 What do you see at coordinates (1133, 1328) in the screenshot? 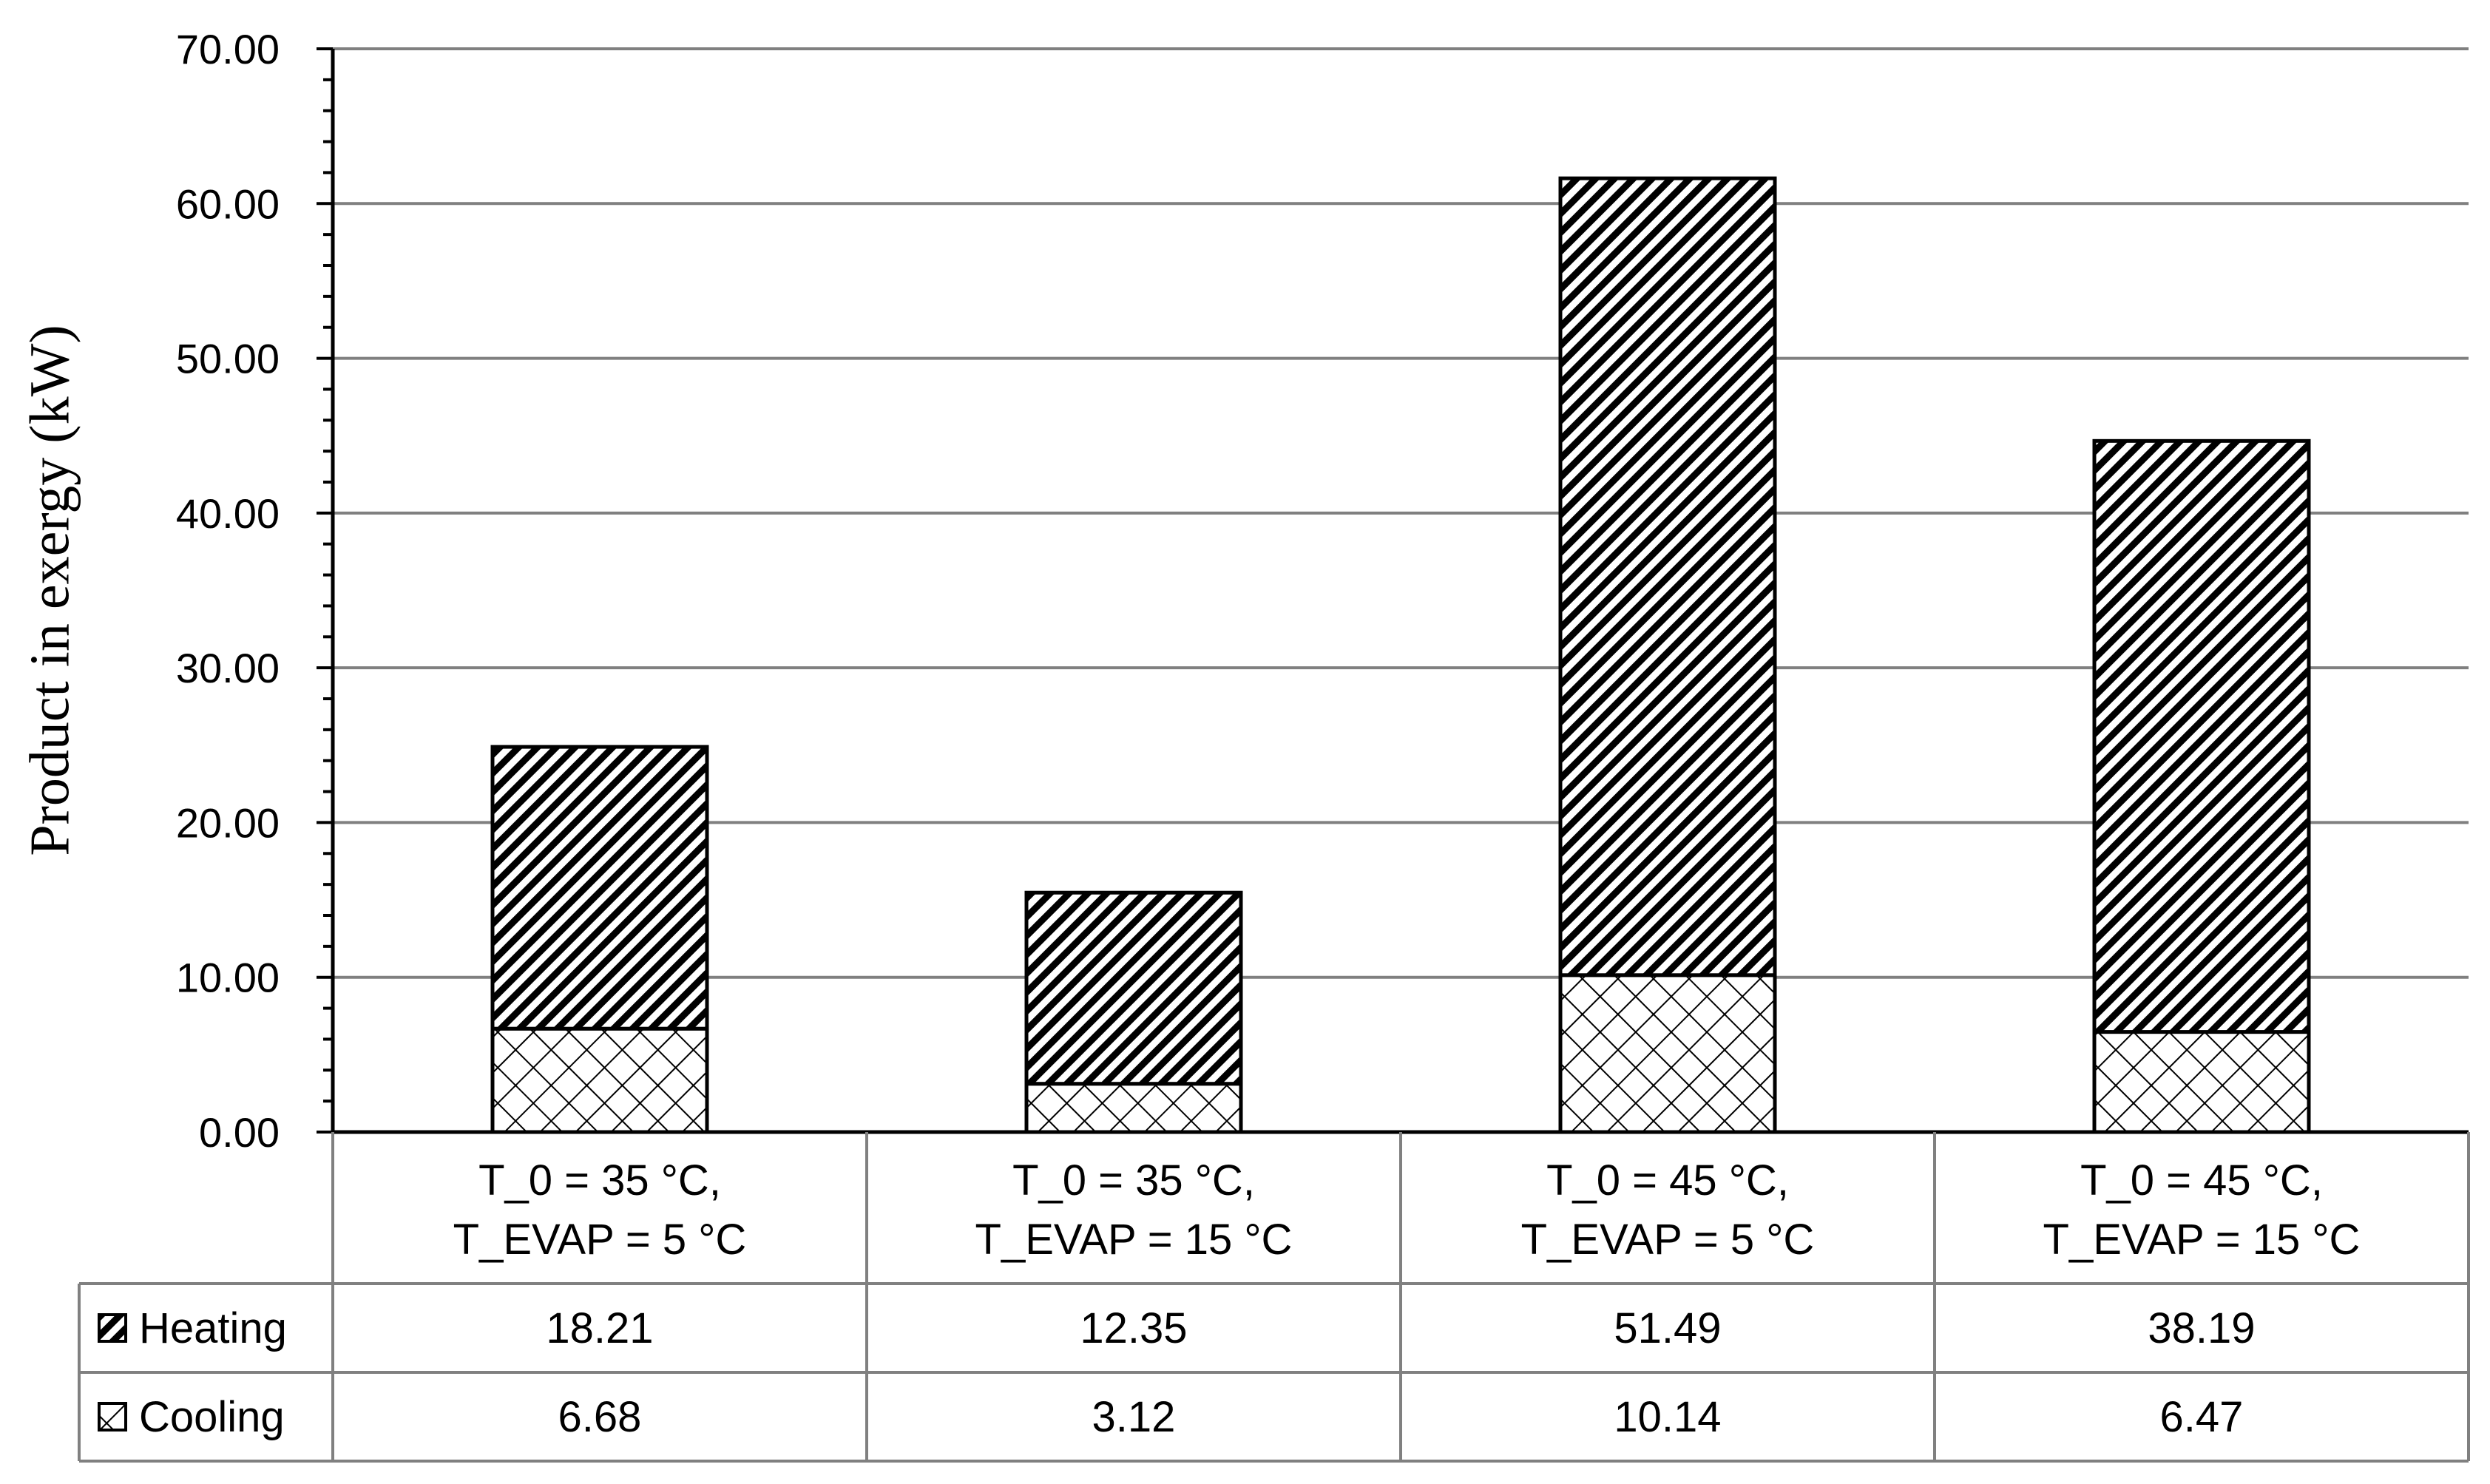
I see `table-value-heating: 12.35` at bounding box center [1133, 1328].